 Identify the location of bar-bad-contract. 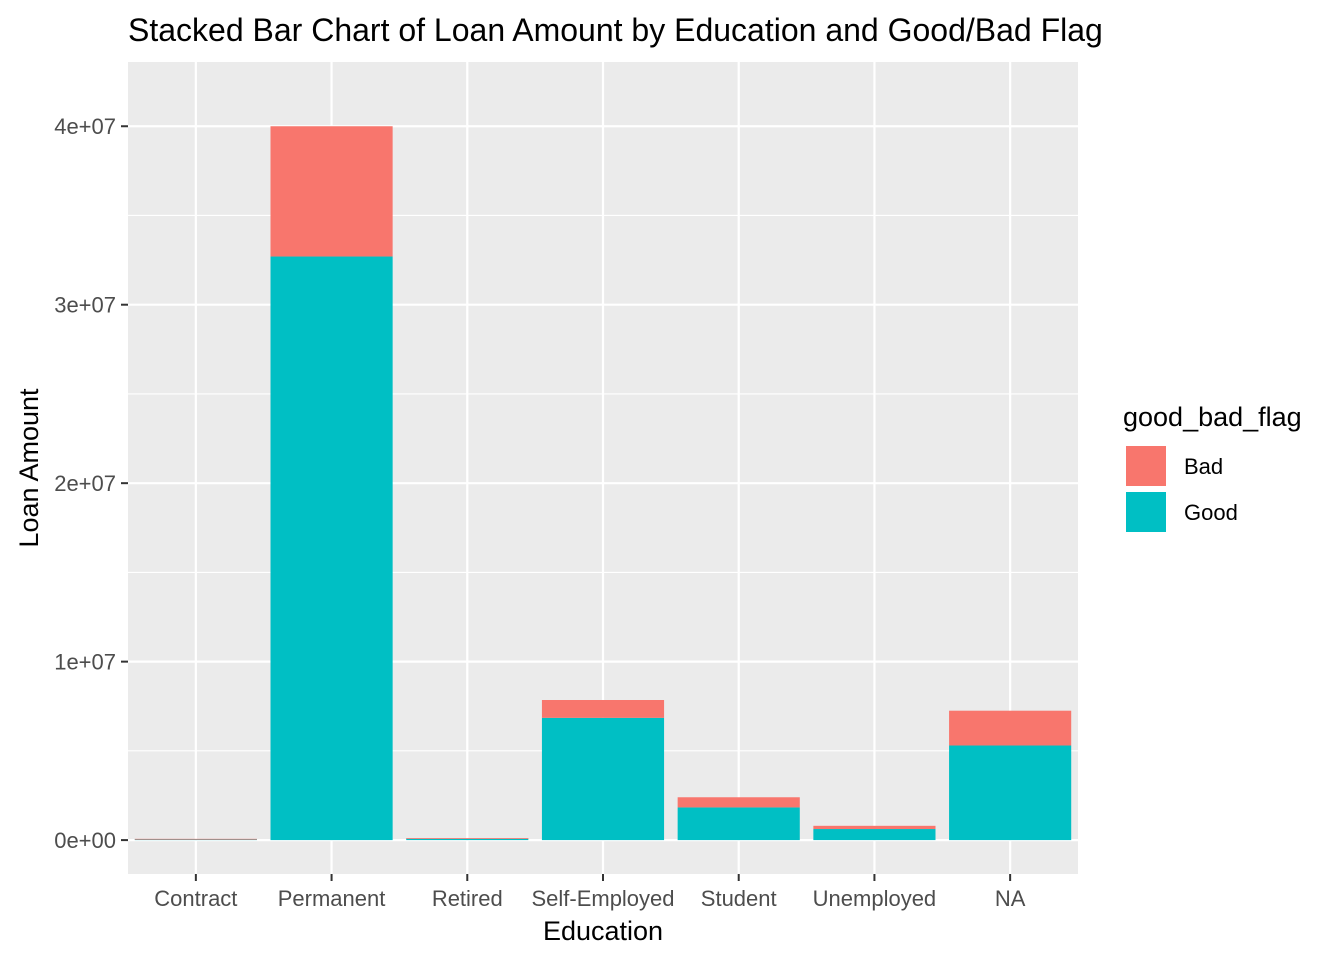
(195, 839).